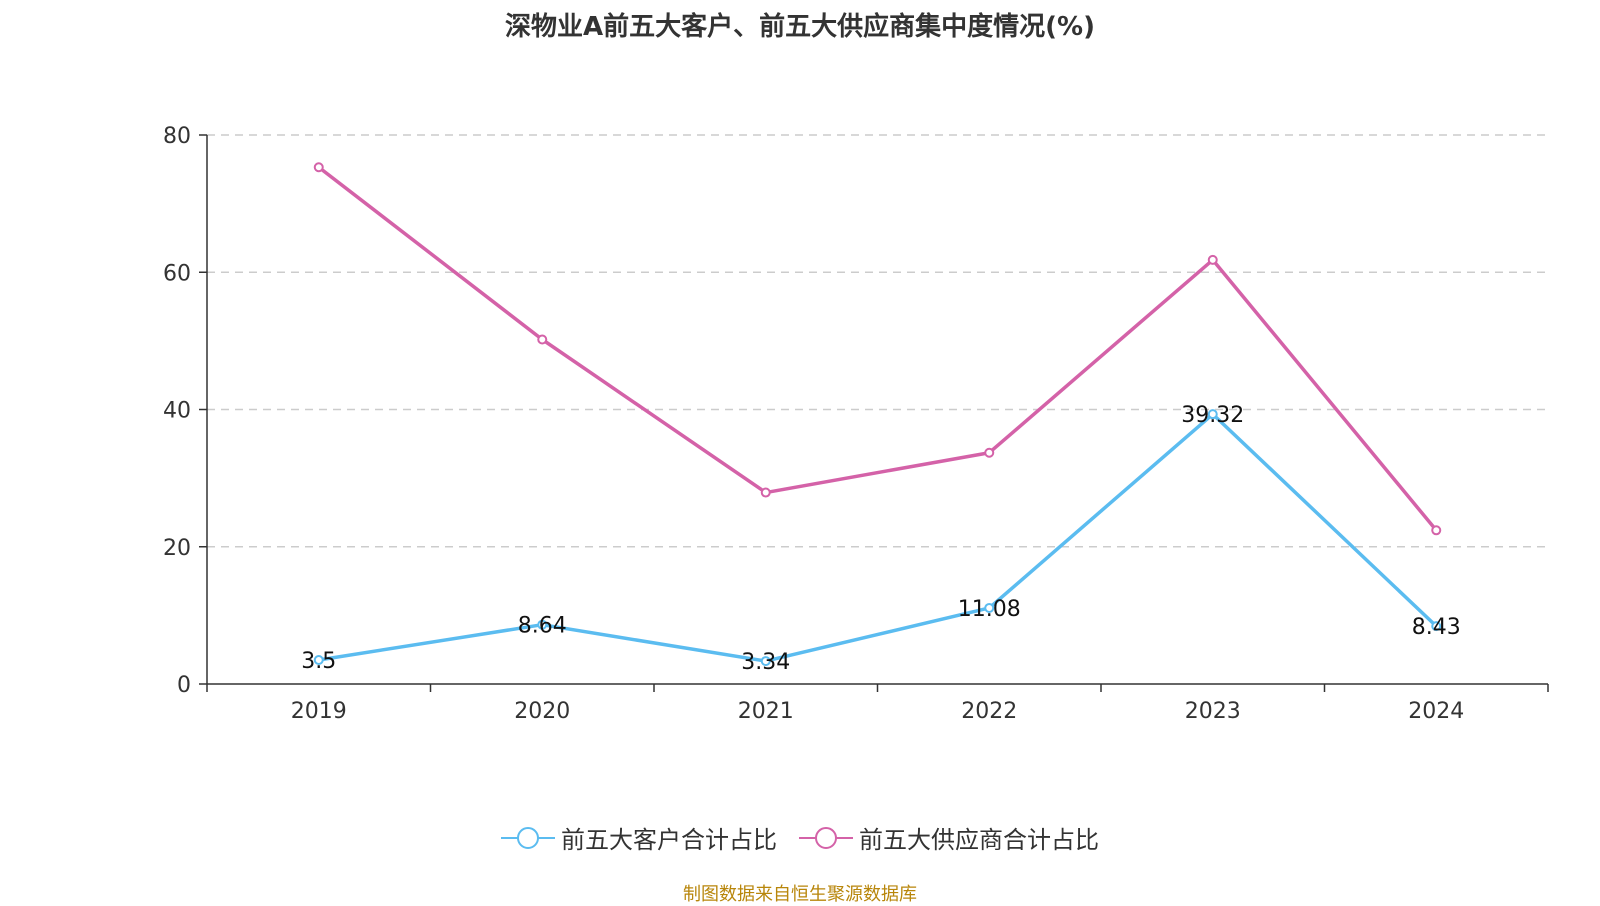 The image size is (1600, 906). I want to click on y-tick-label: 0, so click(184, 685).